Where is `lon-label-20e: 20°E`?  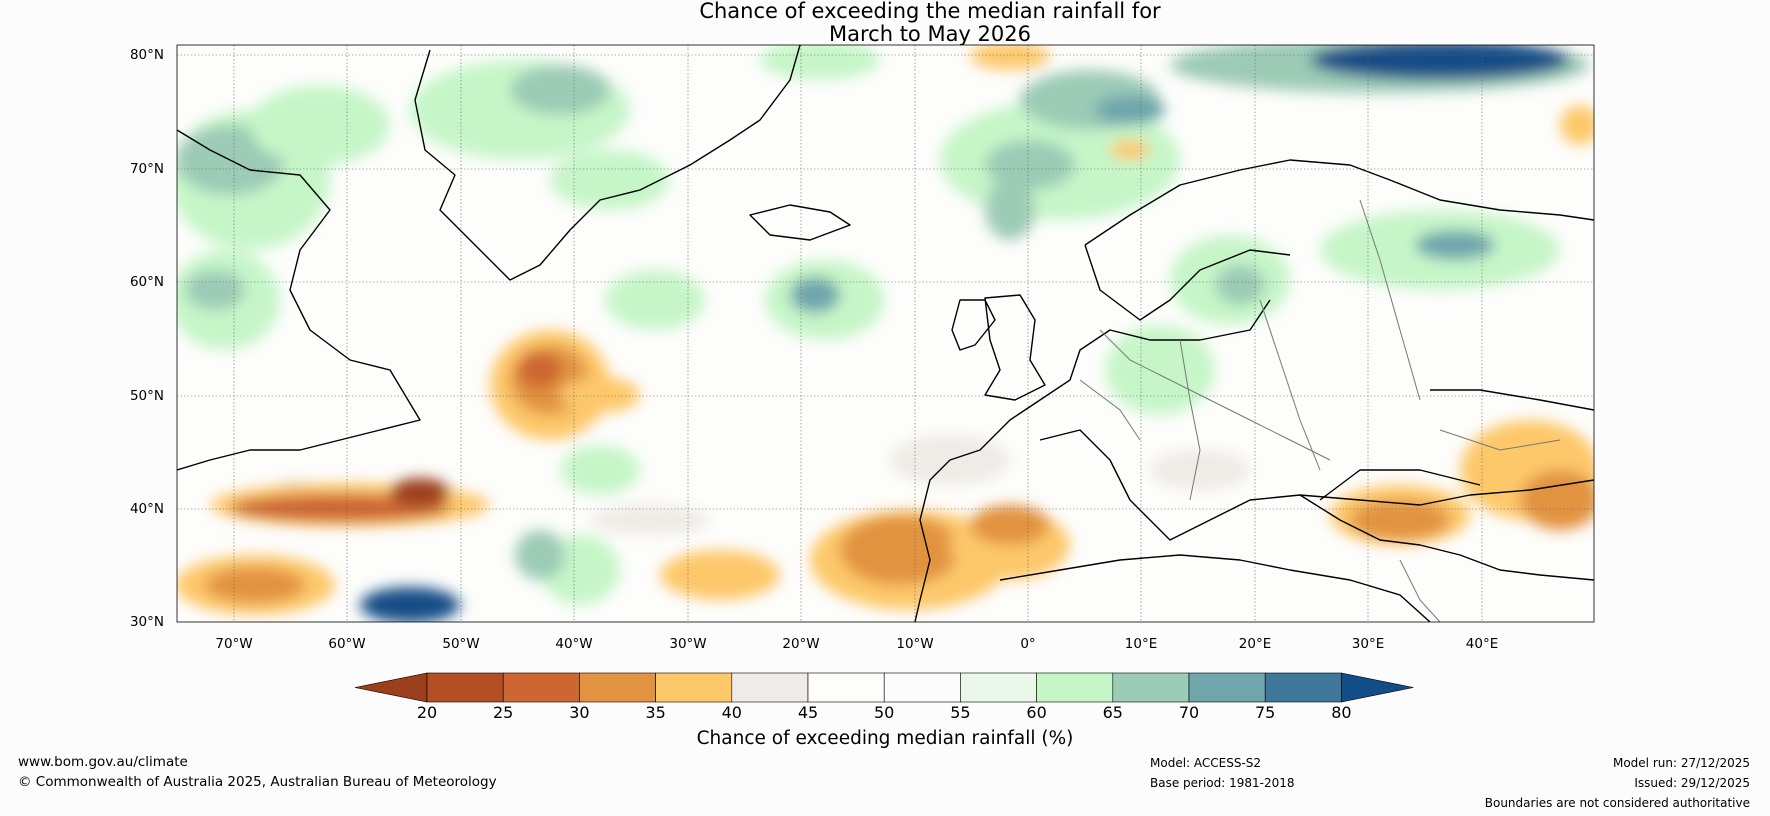
lon-label-20e: 20°E is located at coordinates (1255, 644).